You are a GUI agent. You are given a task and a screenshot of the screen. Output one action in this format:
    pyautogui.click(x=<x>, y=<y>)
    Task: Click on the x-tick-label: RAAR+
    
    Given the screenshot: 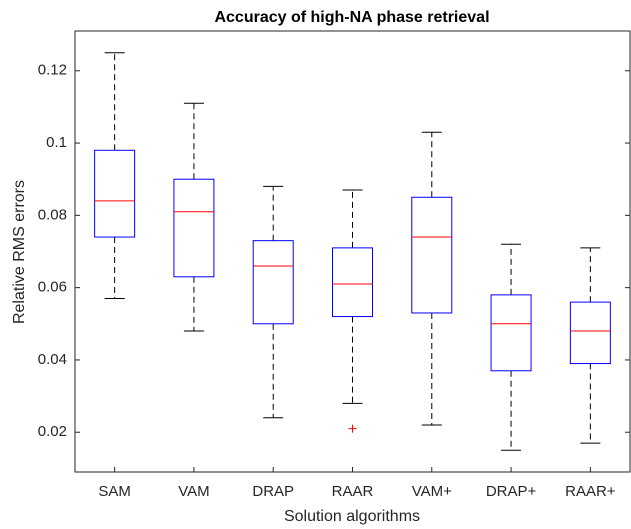 What is the action you would take?
    pyautogui.click(x=590, y=491)
    